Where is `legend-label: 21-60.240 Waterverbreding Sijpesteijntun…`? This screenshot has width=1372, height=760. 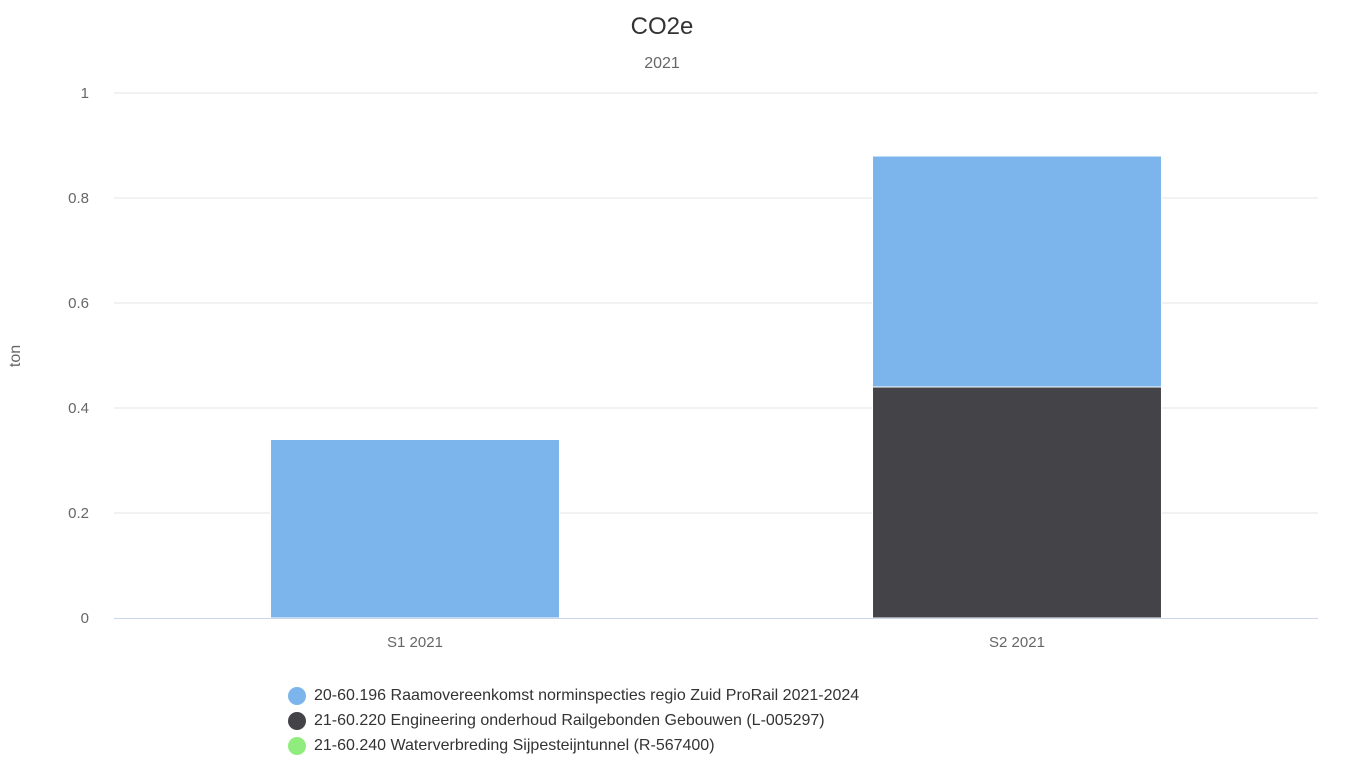 legend-label: 21-60.240 Waterverbreding Sijpesteijntun… is located at coordinates (514, 745).